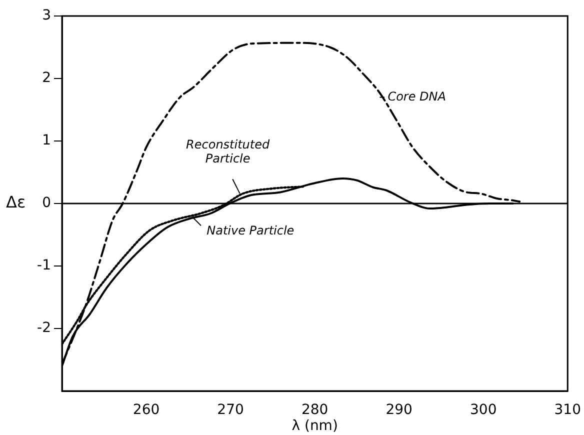  Describe the element at coordinates (146, 410) in the screenshot. I see `x-tick-label: 260` at that location.